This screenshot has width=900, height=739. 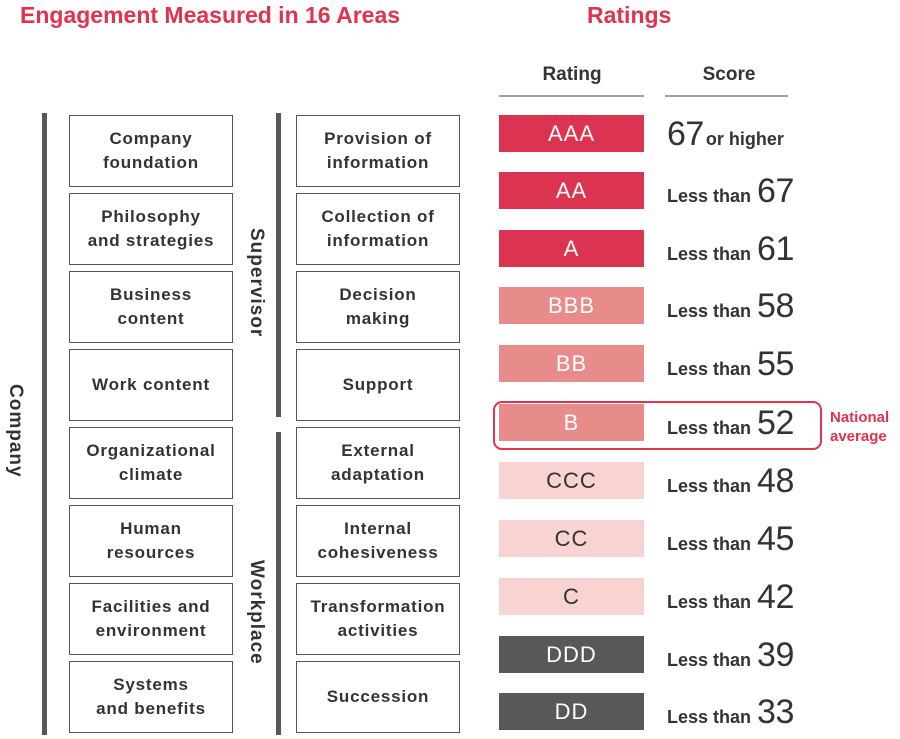 I want to click on area-label: Human, so click(x=151, y=528).